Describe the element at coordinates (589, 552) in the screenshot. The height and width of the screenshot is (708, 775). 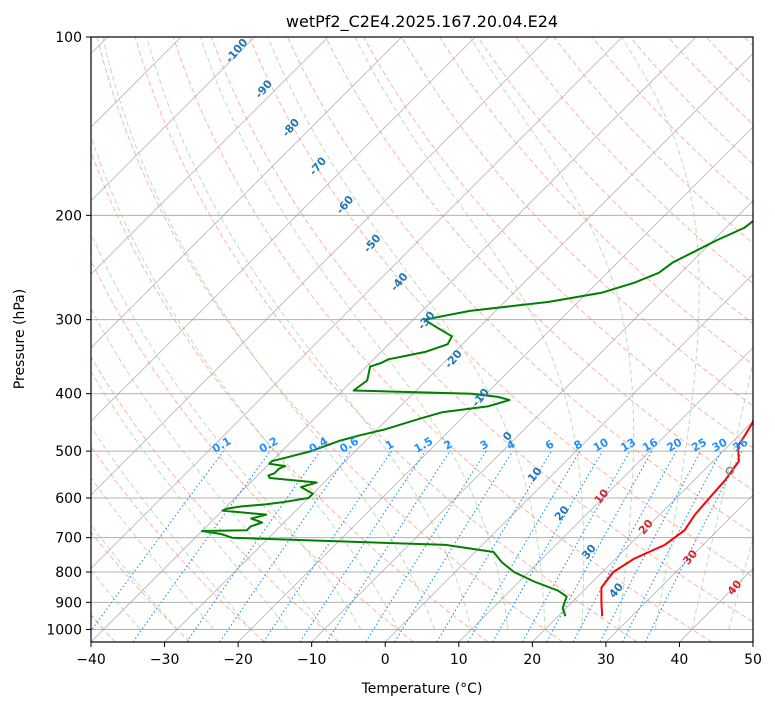
I see `dry-adiabat-label: 30` at that location.